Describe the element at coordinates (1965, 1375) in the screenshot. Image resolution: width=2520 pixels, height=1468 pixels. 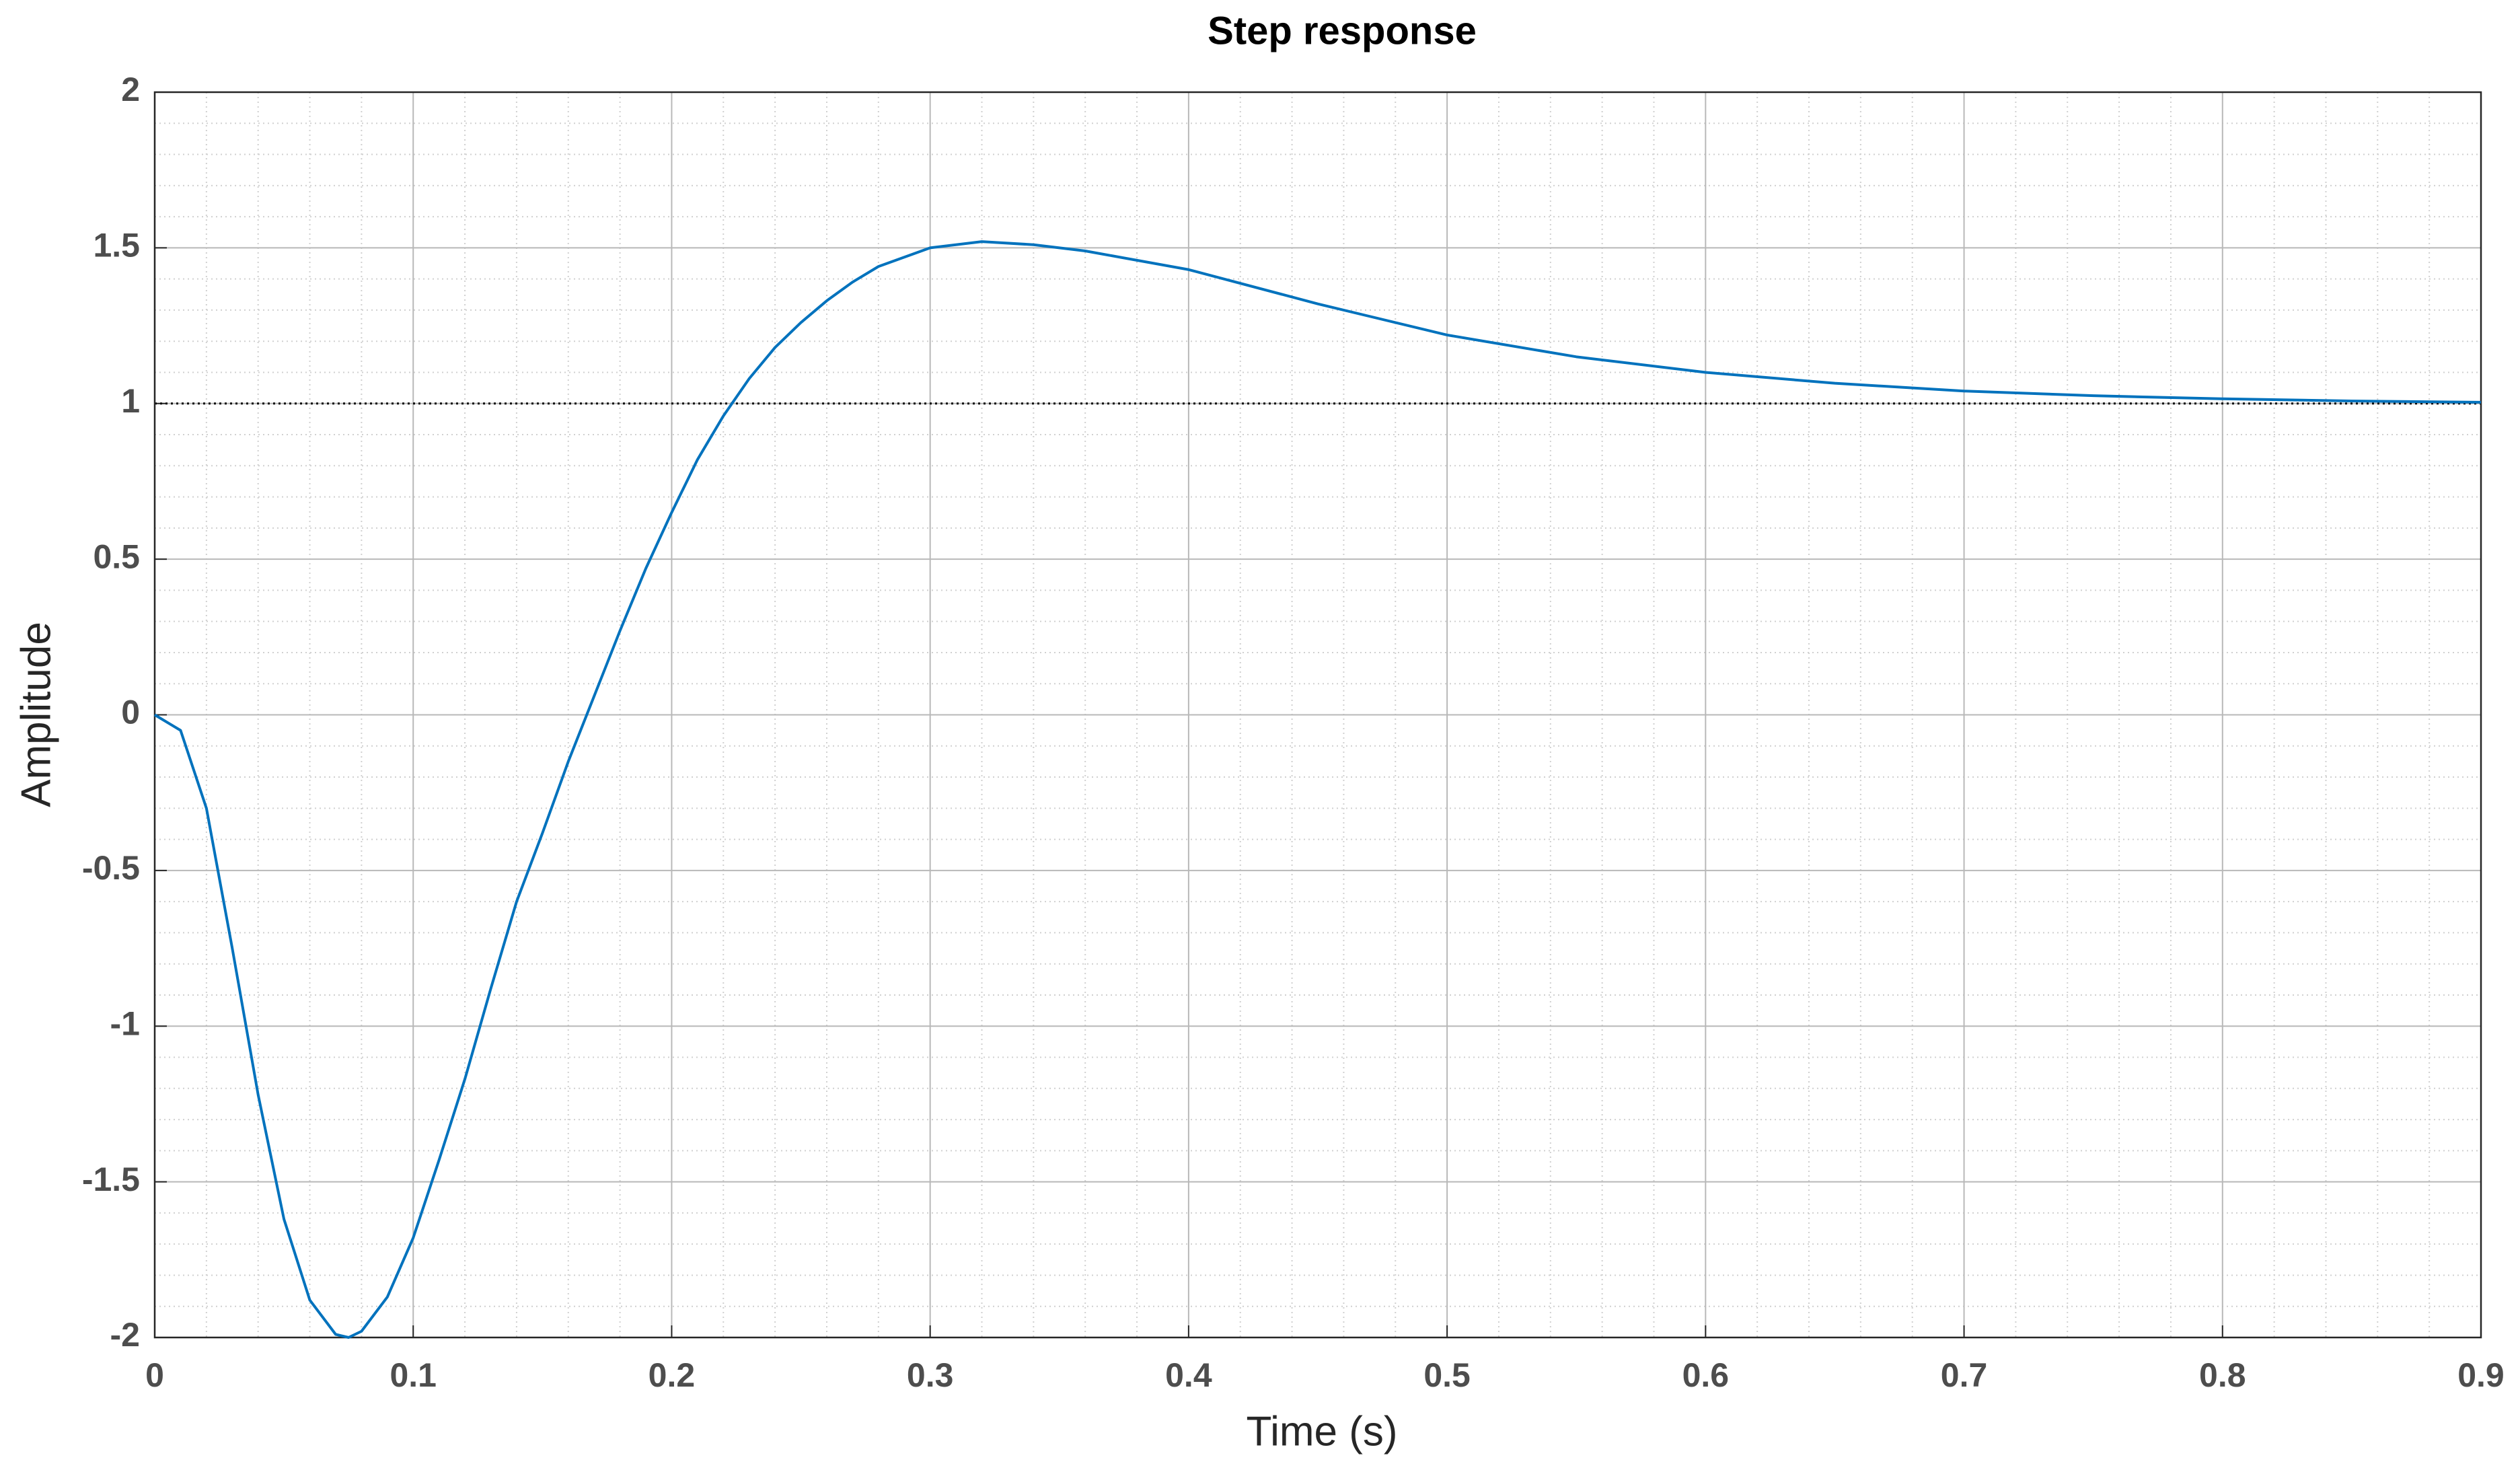
I see `x-tick-label: 0.7` at that location.